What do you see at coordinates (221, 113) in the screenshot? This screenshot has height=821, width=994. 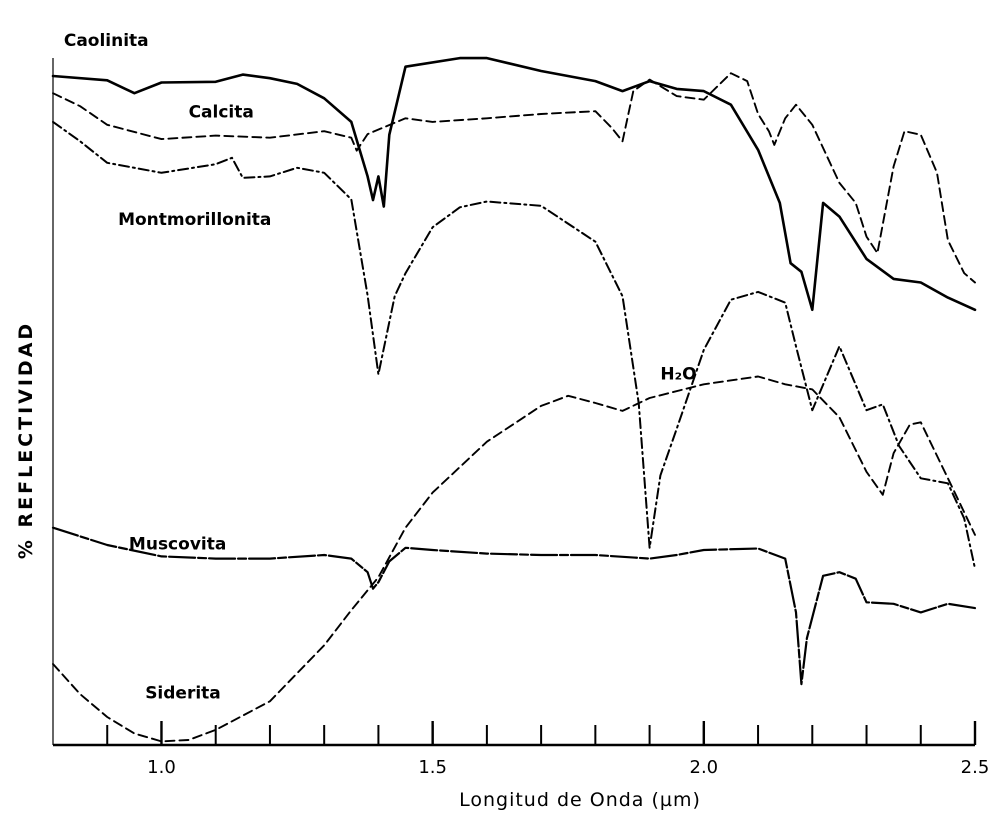 I see `series-label-calcita: Calcita` at bounding box center [221, 113].